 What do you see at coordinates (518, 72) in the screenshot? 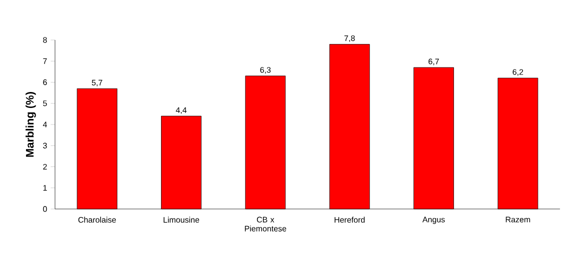
I see `data-label: 6,2` at bounding box center [518, 72].